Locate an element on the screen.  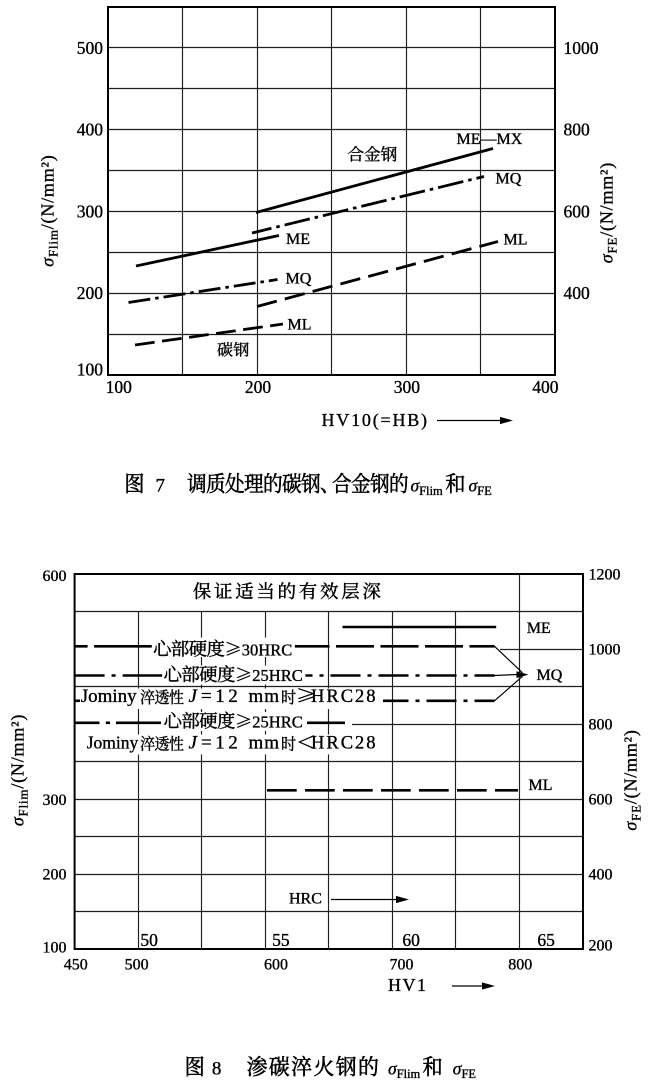
svg-text: 700 is located at coordinates (402, 965).